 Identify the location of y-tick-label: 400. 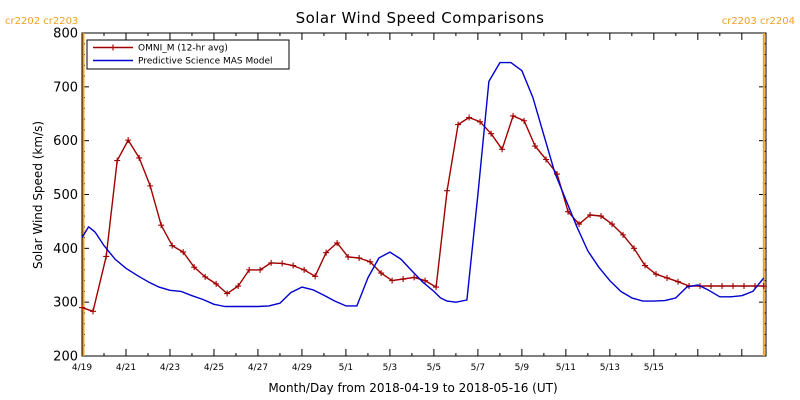
(65, 249).